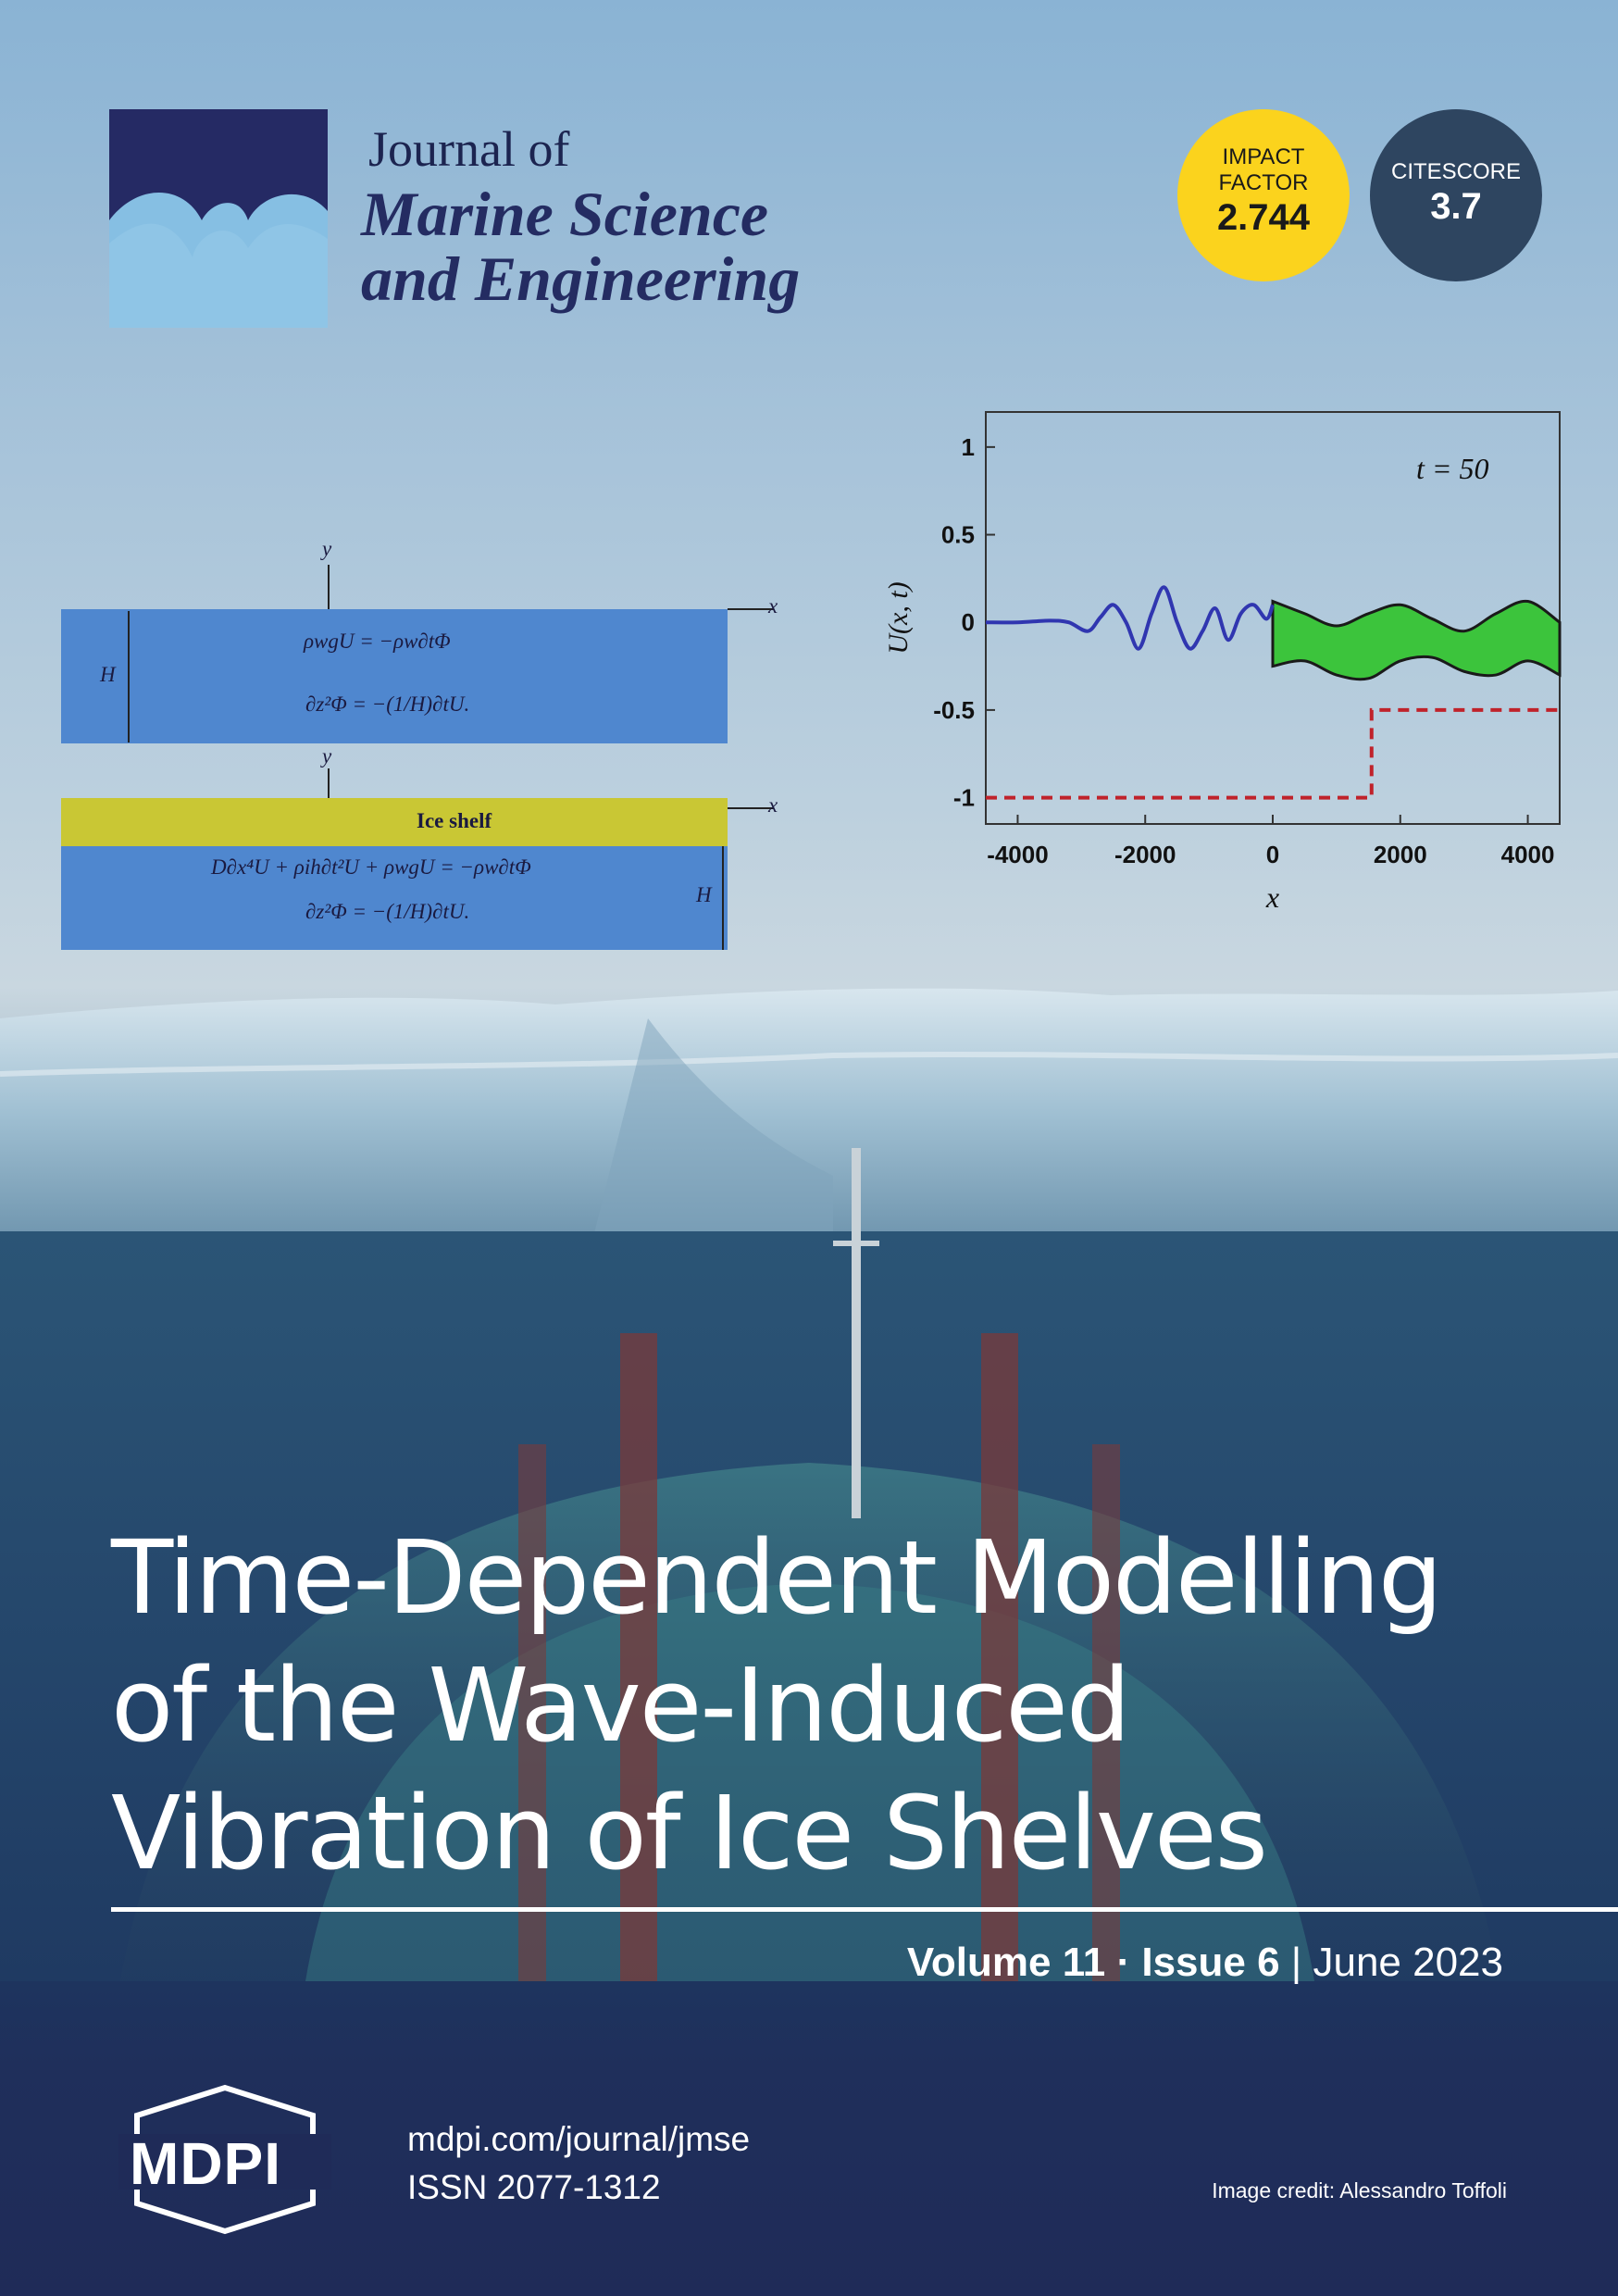  What do you see at coordinates (723, 898) in the screenshot?
I see `depth-bar-bottom` at bounding box center [723, 898].